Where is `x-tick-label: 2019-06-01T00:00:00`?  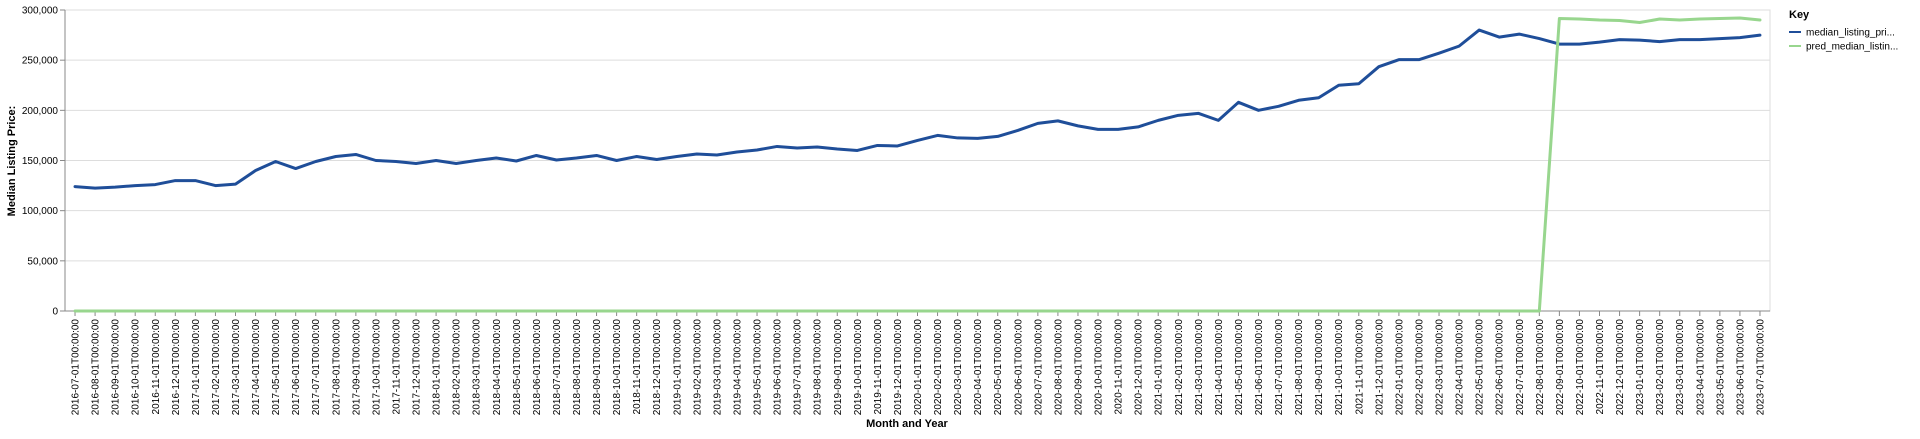 x-tick-label: 2019-06-01T00:00:00 is located at coordinates (778, 367).